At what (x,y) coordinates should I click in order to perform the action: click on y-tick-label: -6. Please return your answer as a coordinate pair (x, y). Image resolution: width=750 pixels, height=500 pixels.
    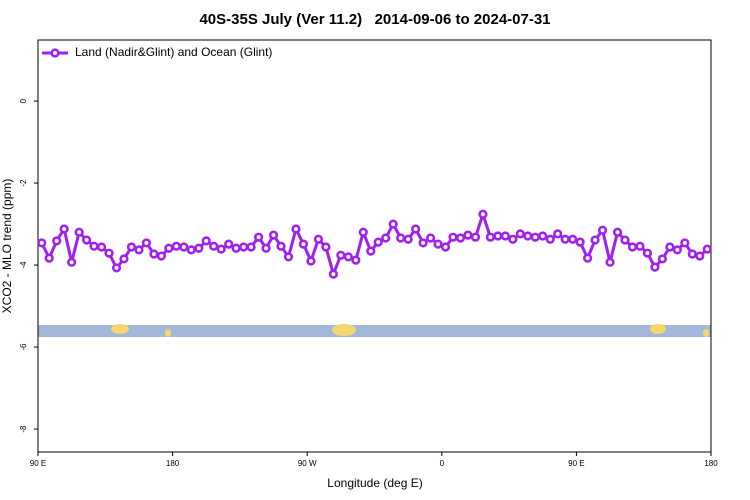
    Looking at the image, I should click on (23, 347).